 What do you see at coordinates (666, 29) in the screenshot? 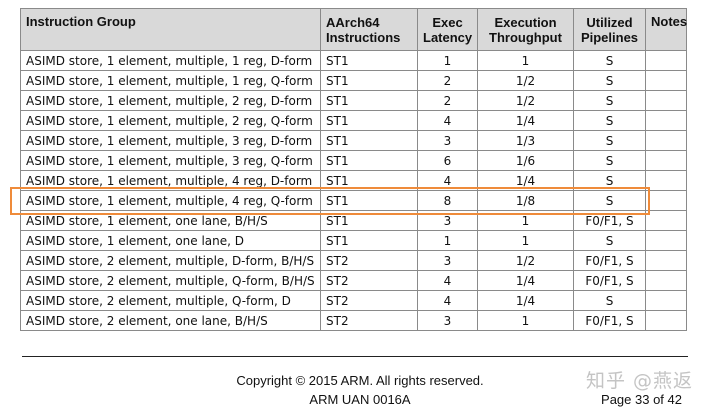
I see `header-notes: Notes` at bounding box center [666, 29].